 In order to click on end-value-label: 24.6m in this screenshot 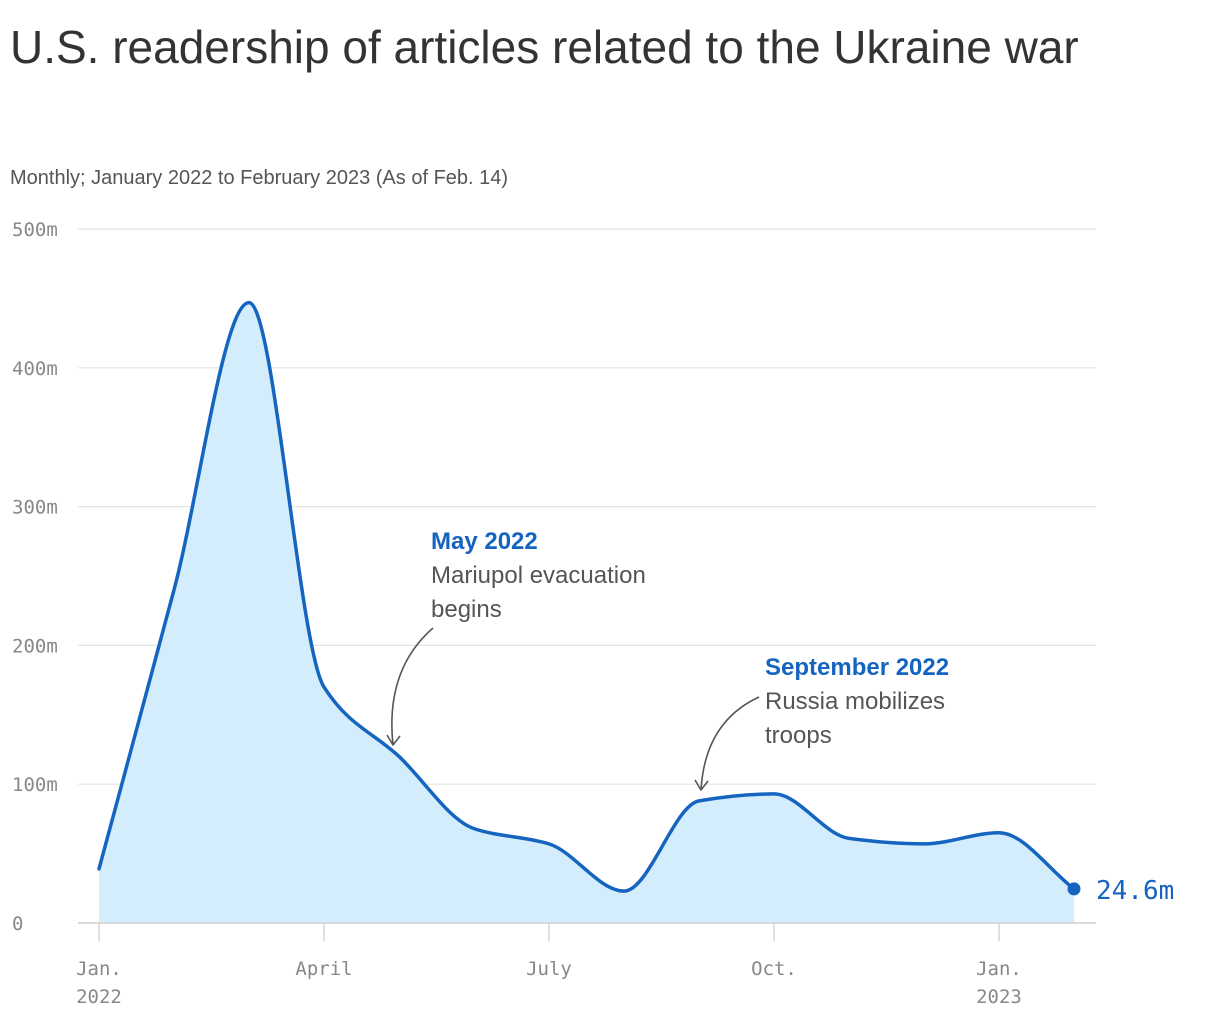, I will do `click(1135, 891)`.